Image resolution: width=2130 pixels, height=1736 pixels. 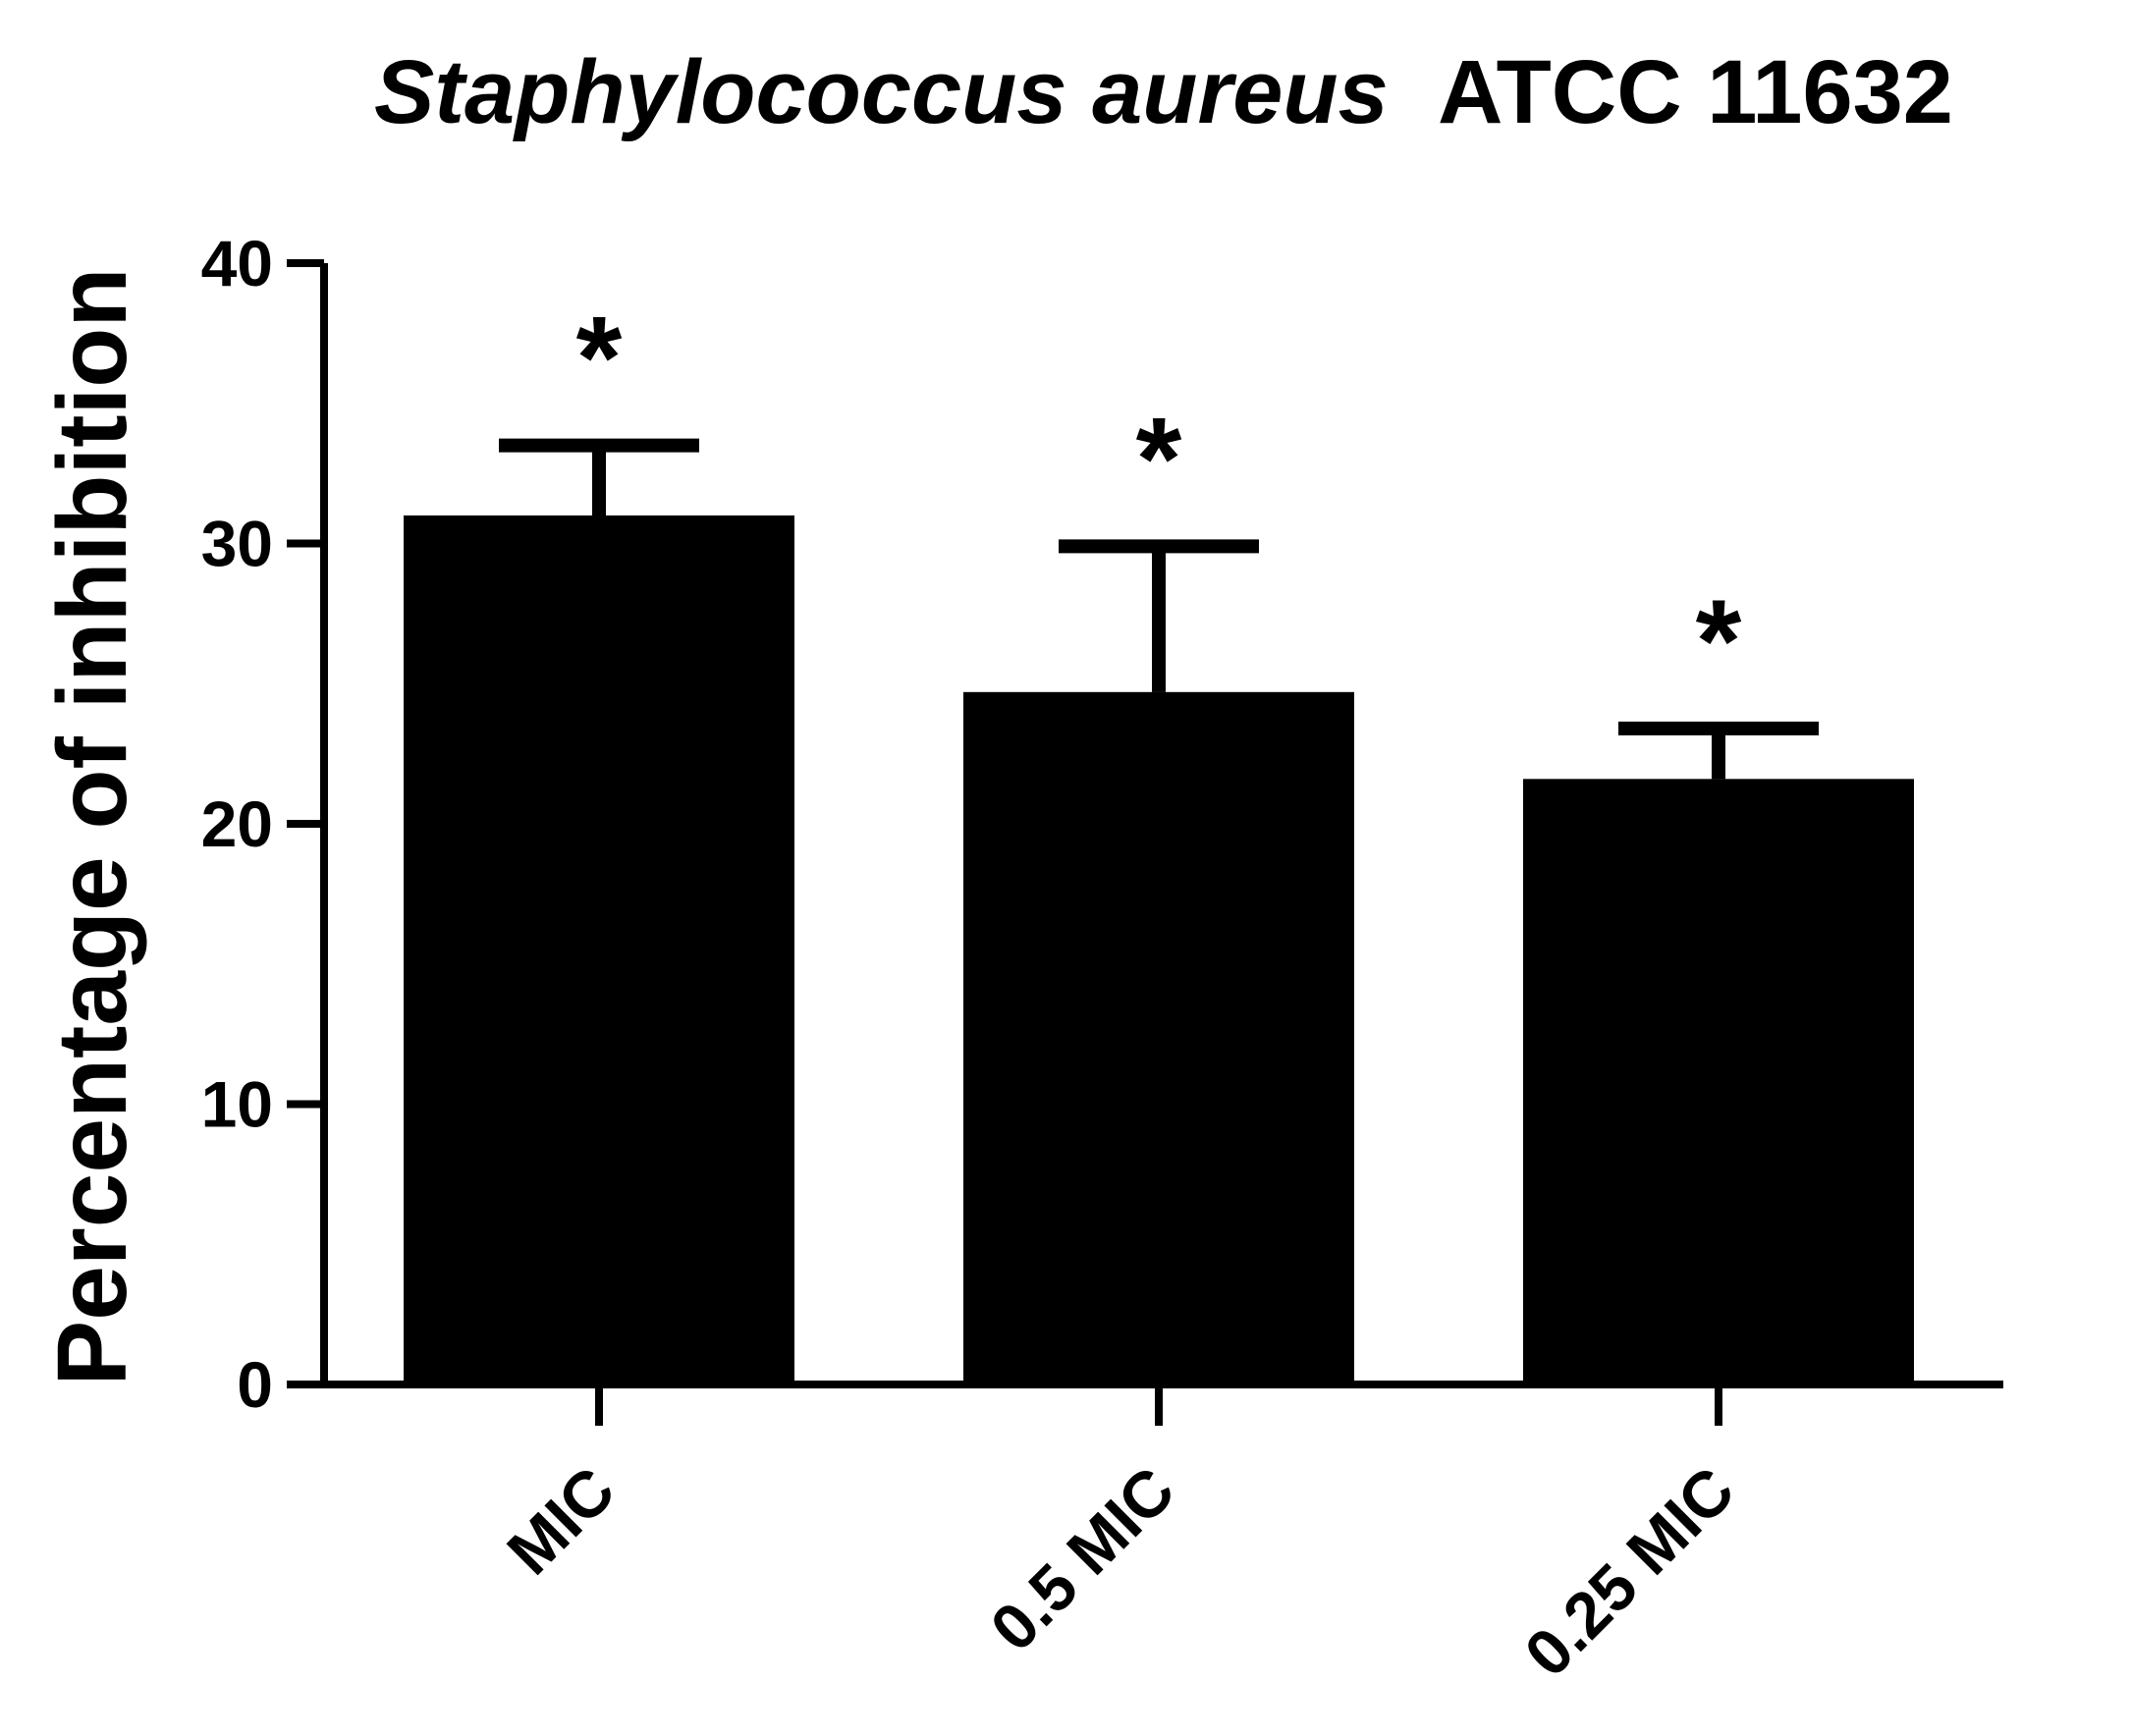 What do you see at coordinates (237, 1104) in the screenshot?
I see `y-tick-label-2: 10` at bounding box center [237, 1104].